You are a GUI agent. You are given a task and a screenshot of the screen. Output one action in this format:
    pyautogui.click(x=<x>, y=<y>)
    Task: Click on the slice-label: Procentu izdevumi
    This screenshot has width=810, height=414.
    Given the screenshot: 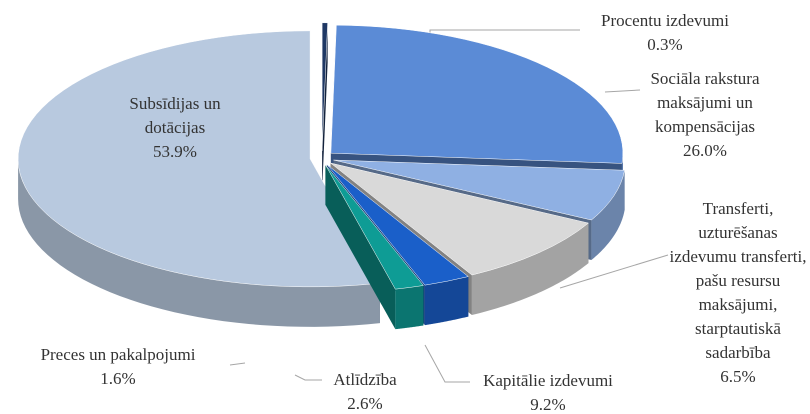 What is the action you would take?
    pyautogui.click(x=665, y=20)
    